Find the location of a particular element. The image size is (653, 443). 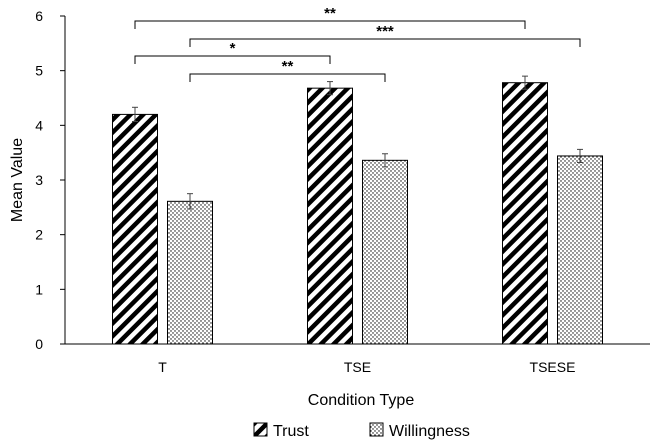

y-tick-label: 0 is located at coordinates (39, 344).